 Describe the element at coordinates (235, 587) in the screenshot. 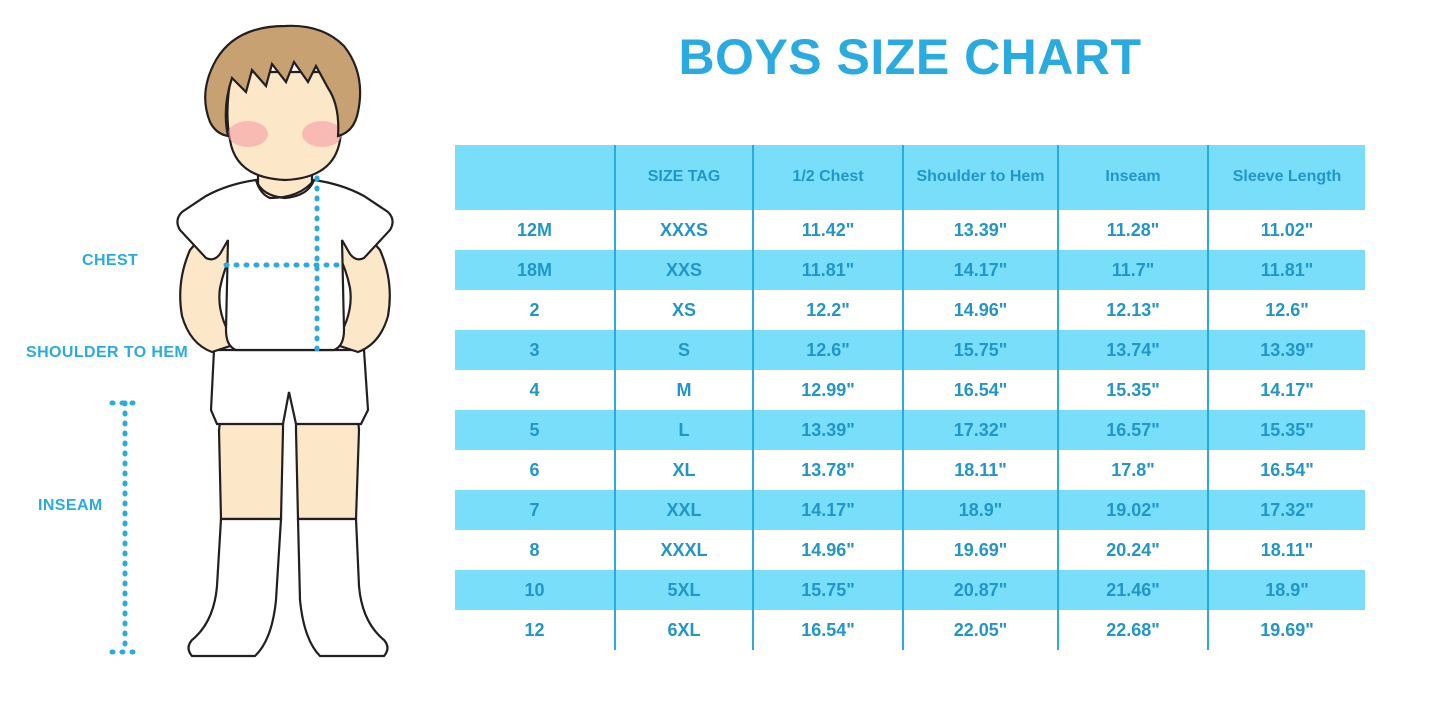

I see `left-sock-shape` at that location.